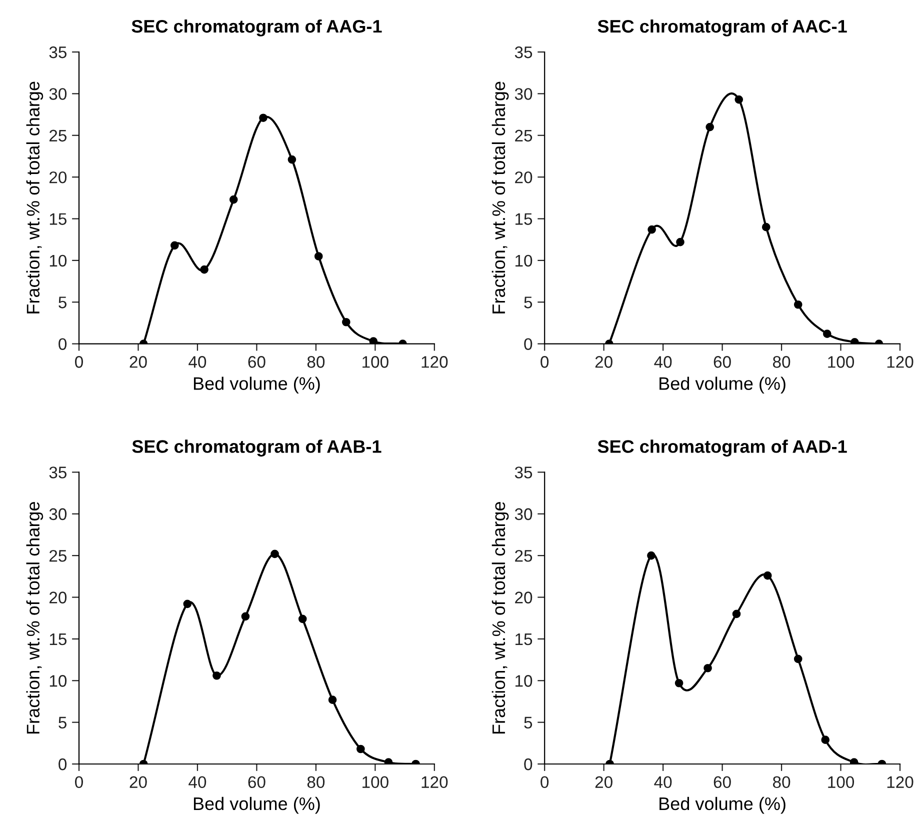 This screenshot has width=916, height=829. What do you see at coordinates (257, 27) in the screenshot?
I see `chart-title: SEC chromatogram of AAG-1` at bounding box center [257, 27].